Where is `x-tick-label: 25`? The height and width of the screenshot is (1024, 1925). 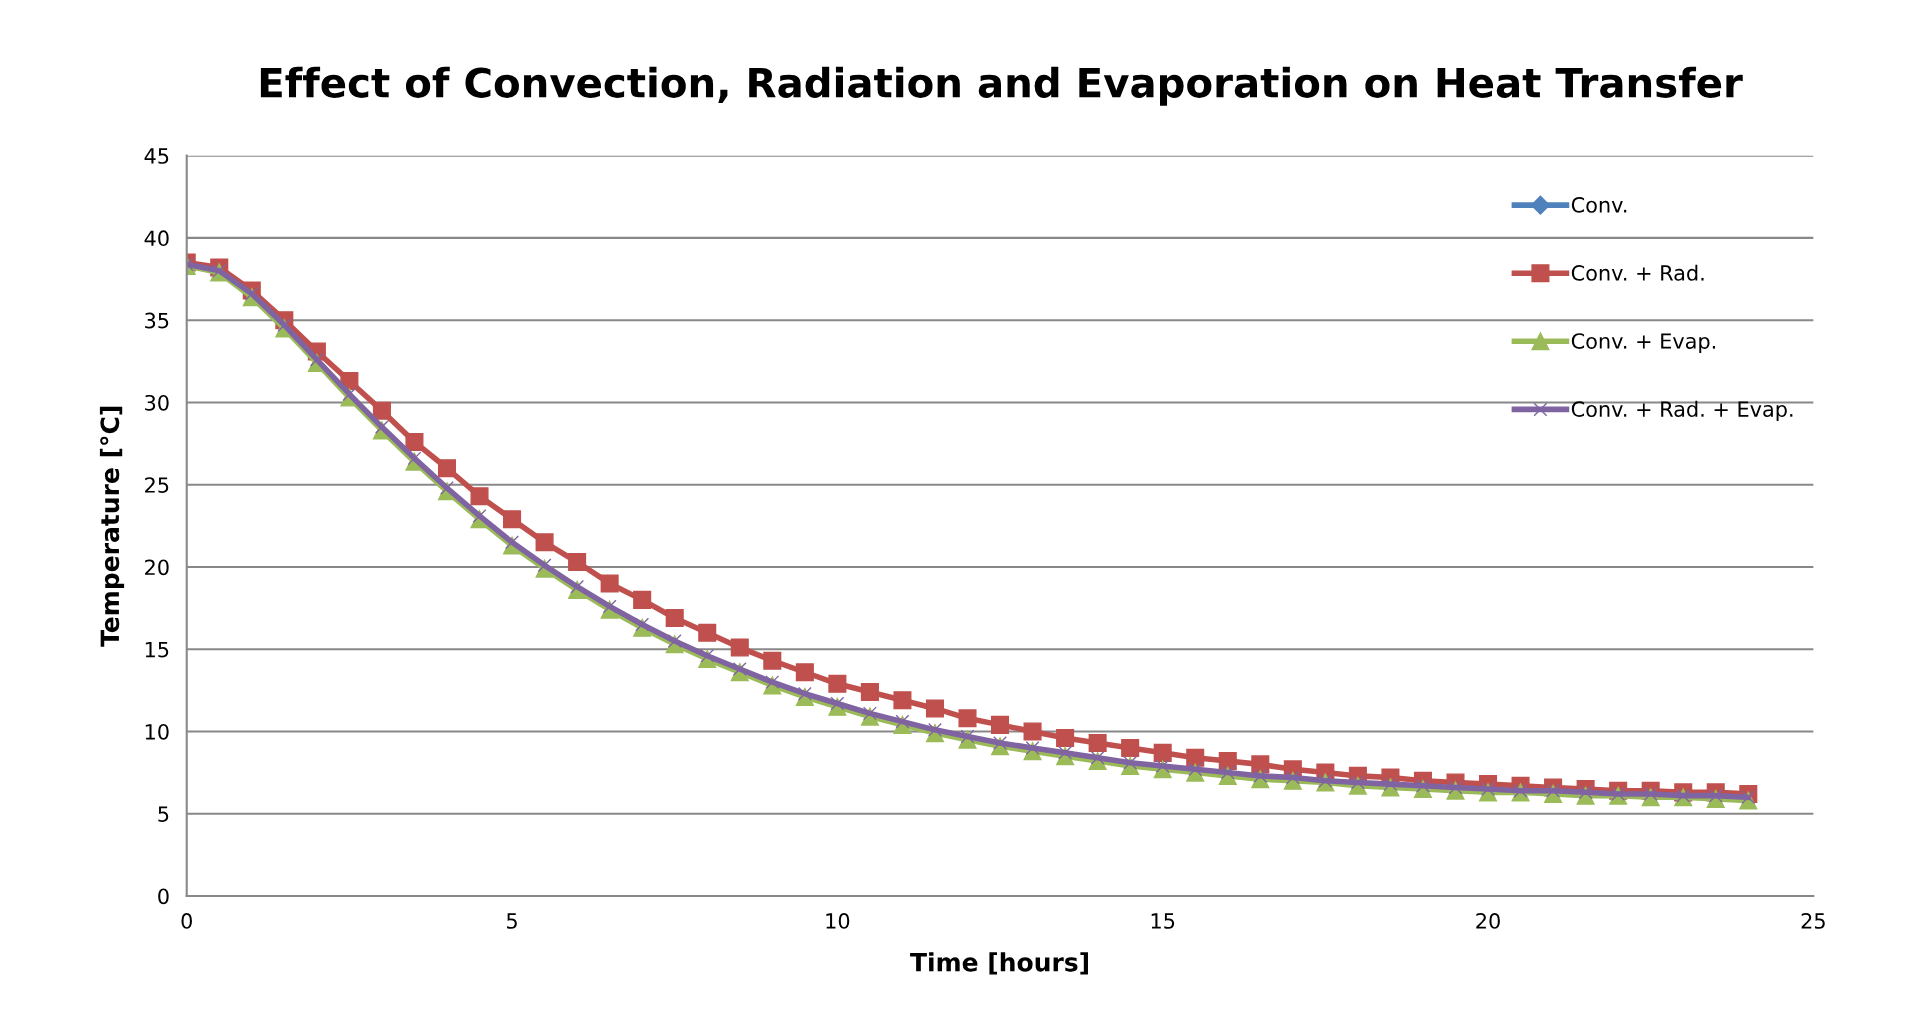
x-tick-label: 25 is located at coordinates (1813, 921).